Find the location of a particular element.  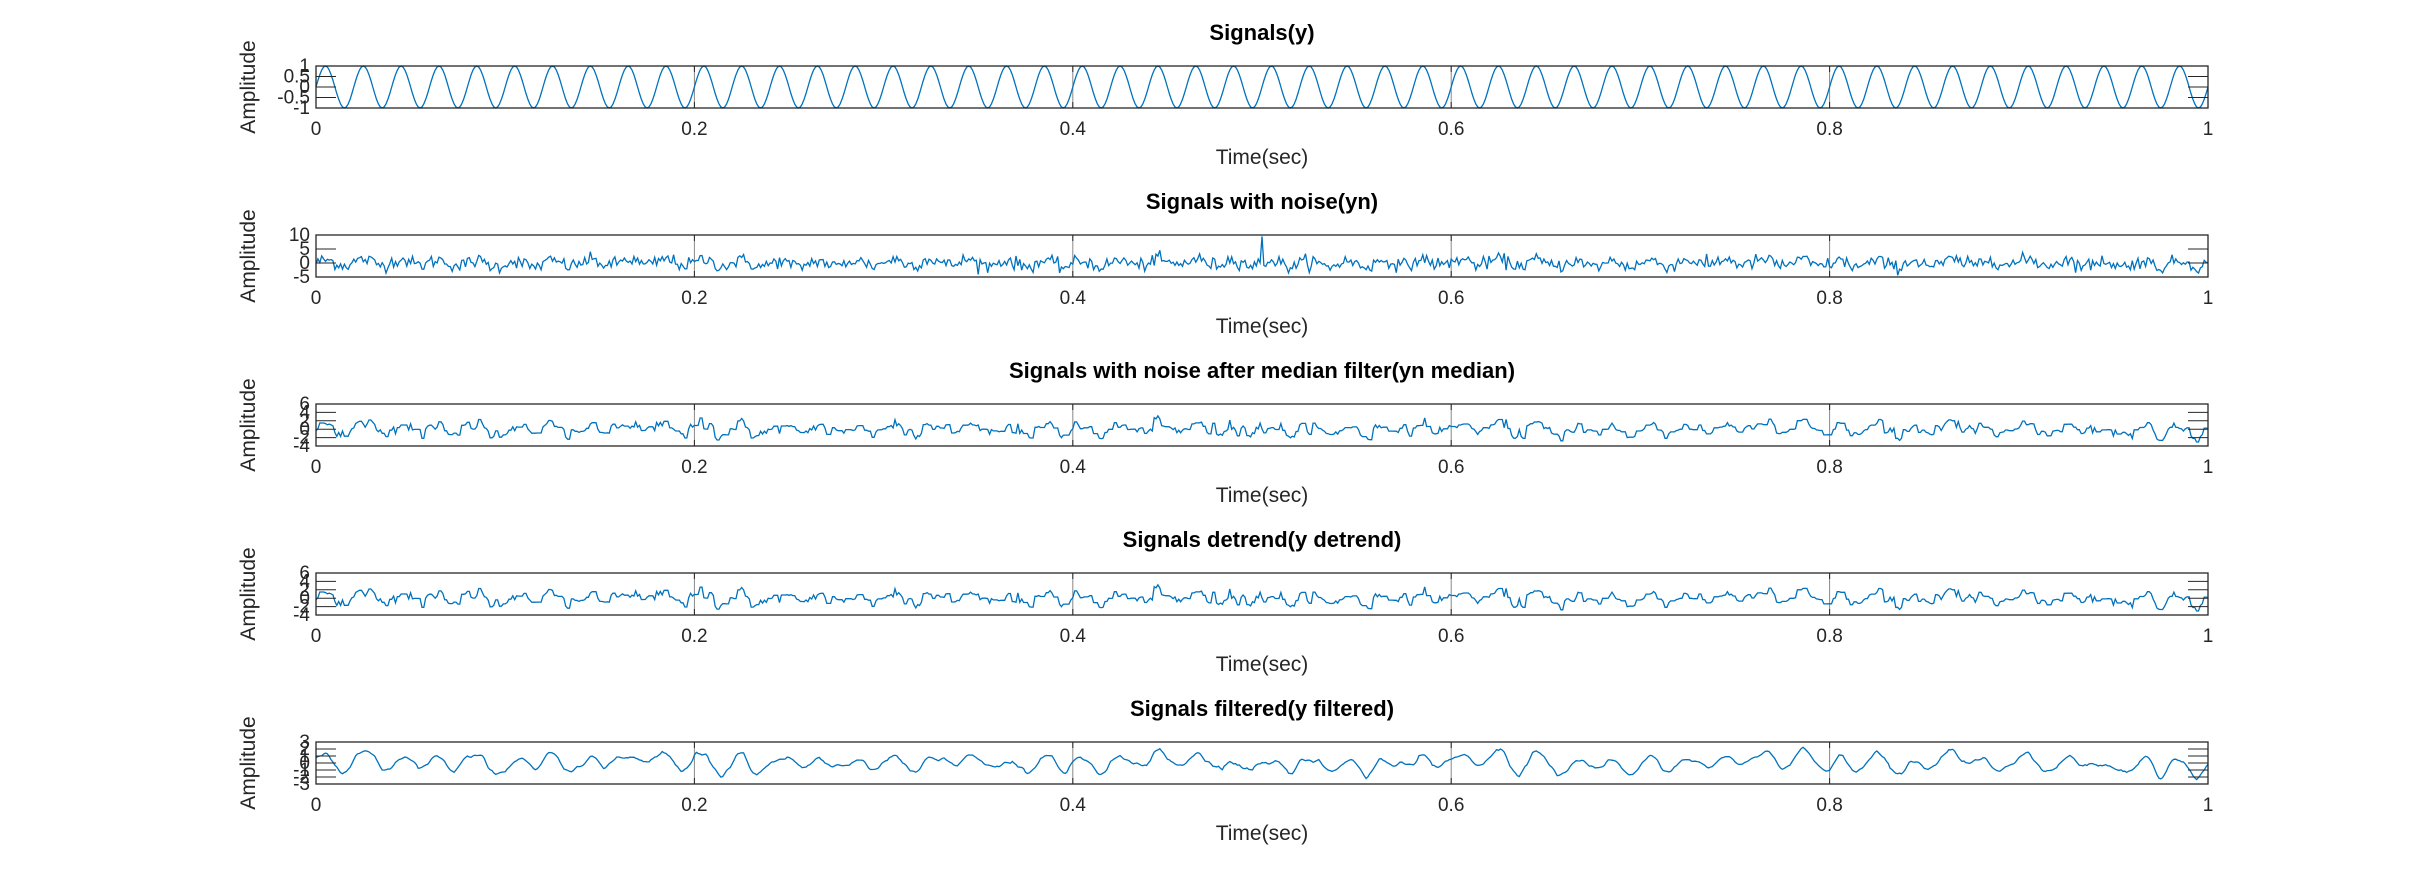

y-tick-label: 10 is located at coordinates (299, 235).